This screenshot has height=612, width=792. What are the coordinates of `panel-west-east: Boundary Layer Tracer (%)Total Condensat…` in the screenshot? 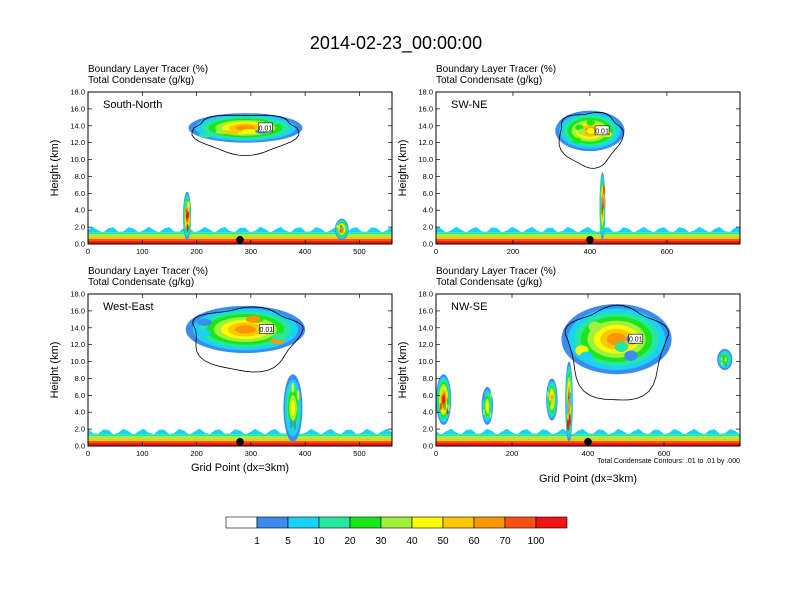 It's located at (221, 370).